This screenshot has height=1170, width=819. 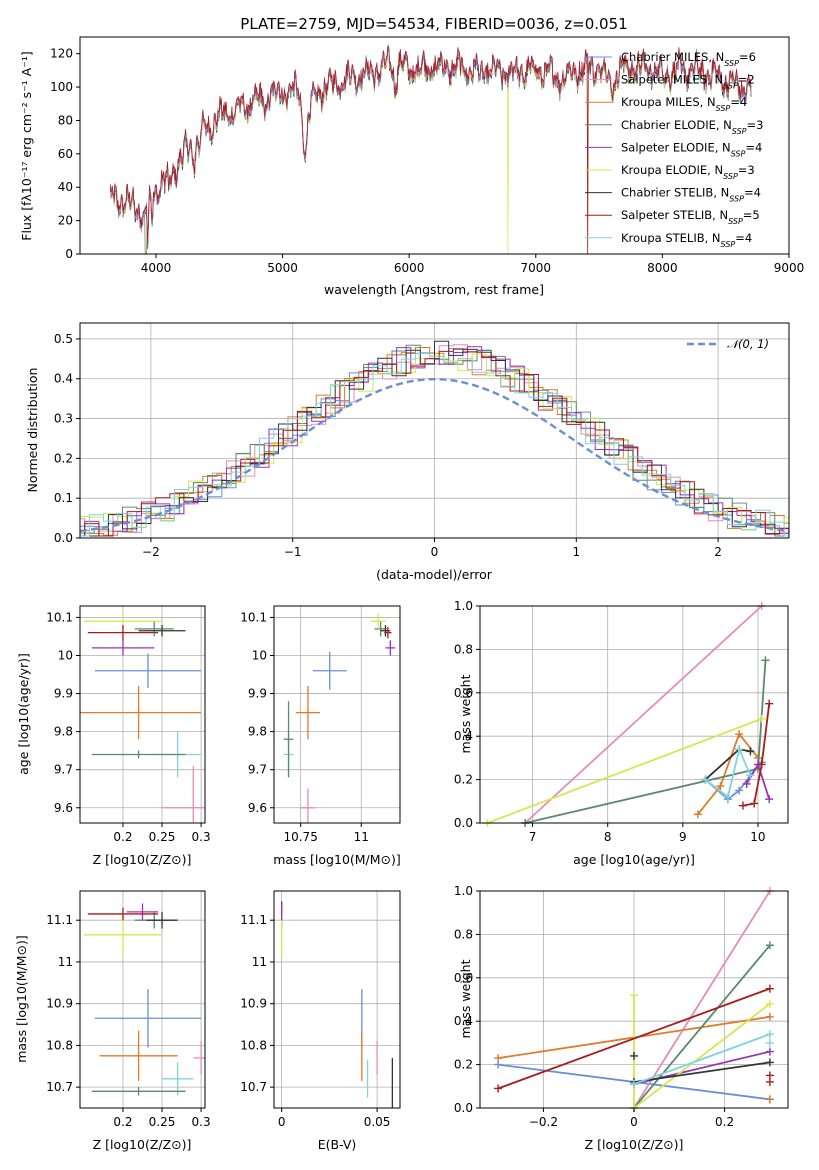 What do you see at coordinates (608, 837) in the screenshot?
I see `x-tick-label: 8` at bounding box center [608, 837].